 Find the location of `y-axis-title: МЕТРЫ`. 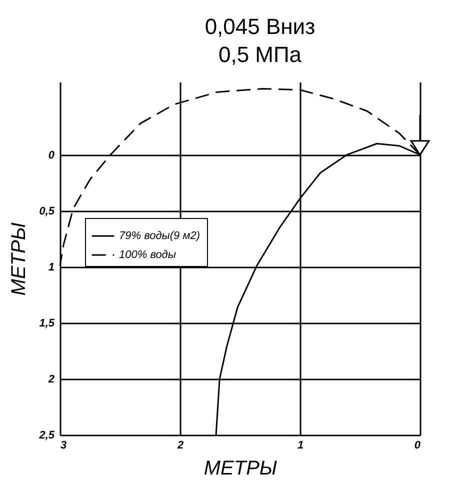

y-axis-title: МЕТРЫ is located at coordinates (19, 259).